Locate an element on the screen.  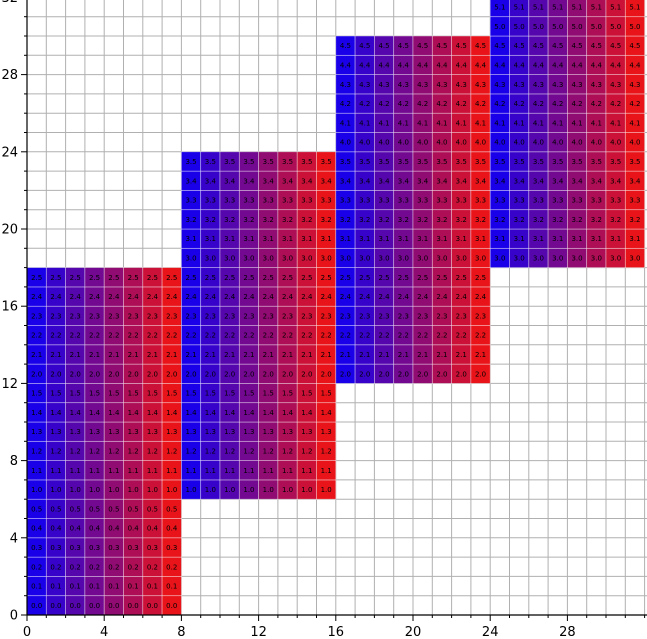
cell-value-label: 1.0 is located at coordinates (210, 490).